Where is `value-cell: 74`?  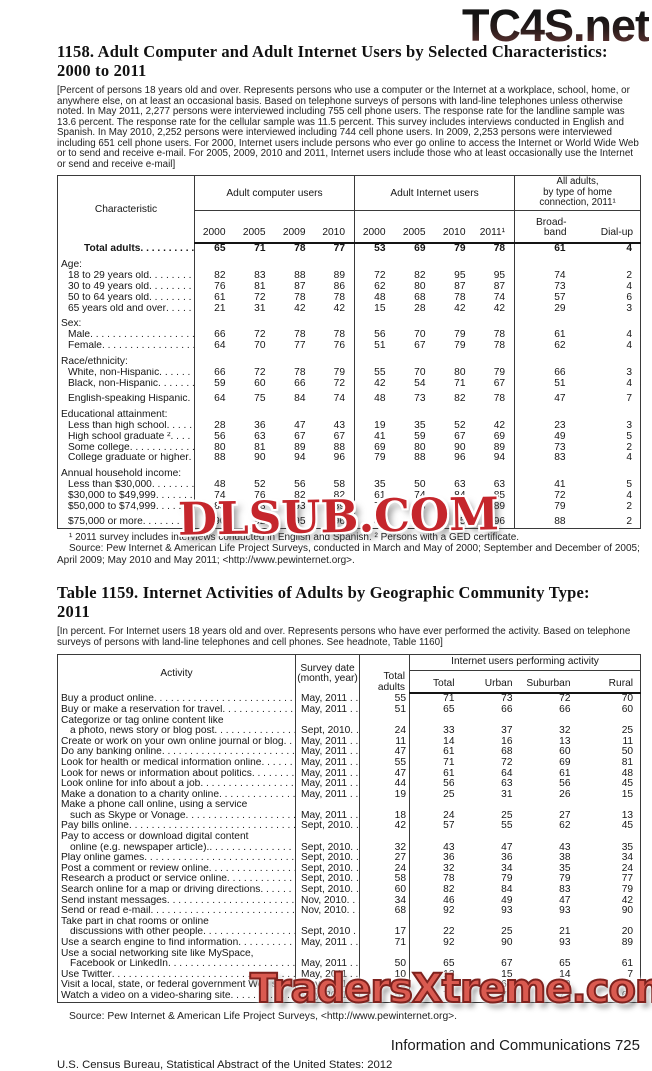
value-cell: 74 is located at coordinates (380, 507).